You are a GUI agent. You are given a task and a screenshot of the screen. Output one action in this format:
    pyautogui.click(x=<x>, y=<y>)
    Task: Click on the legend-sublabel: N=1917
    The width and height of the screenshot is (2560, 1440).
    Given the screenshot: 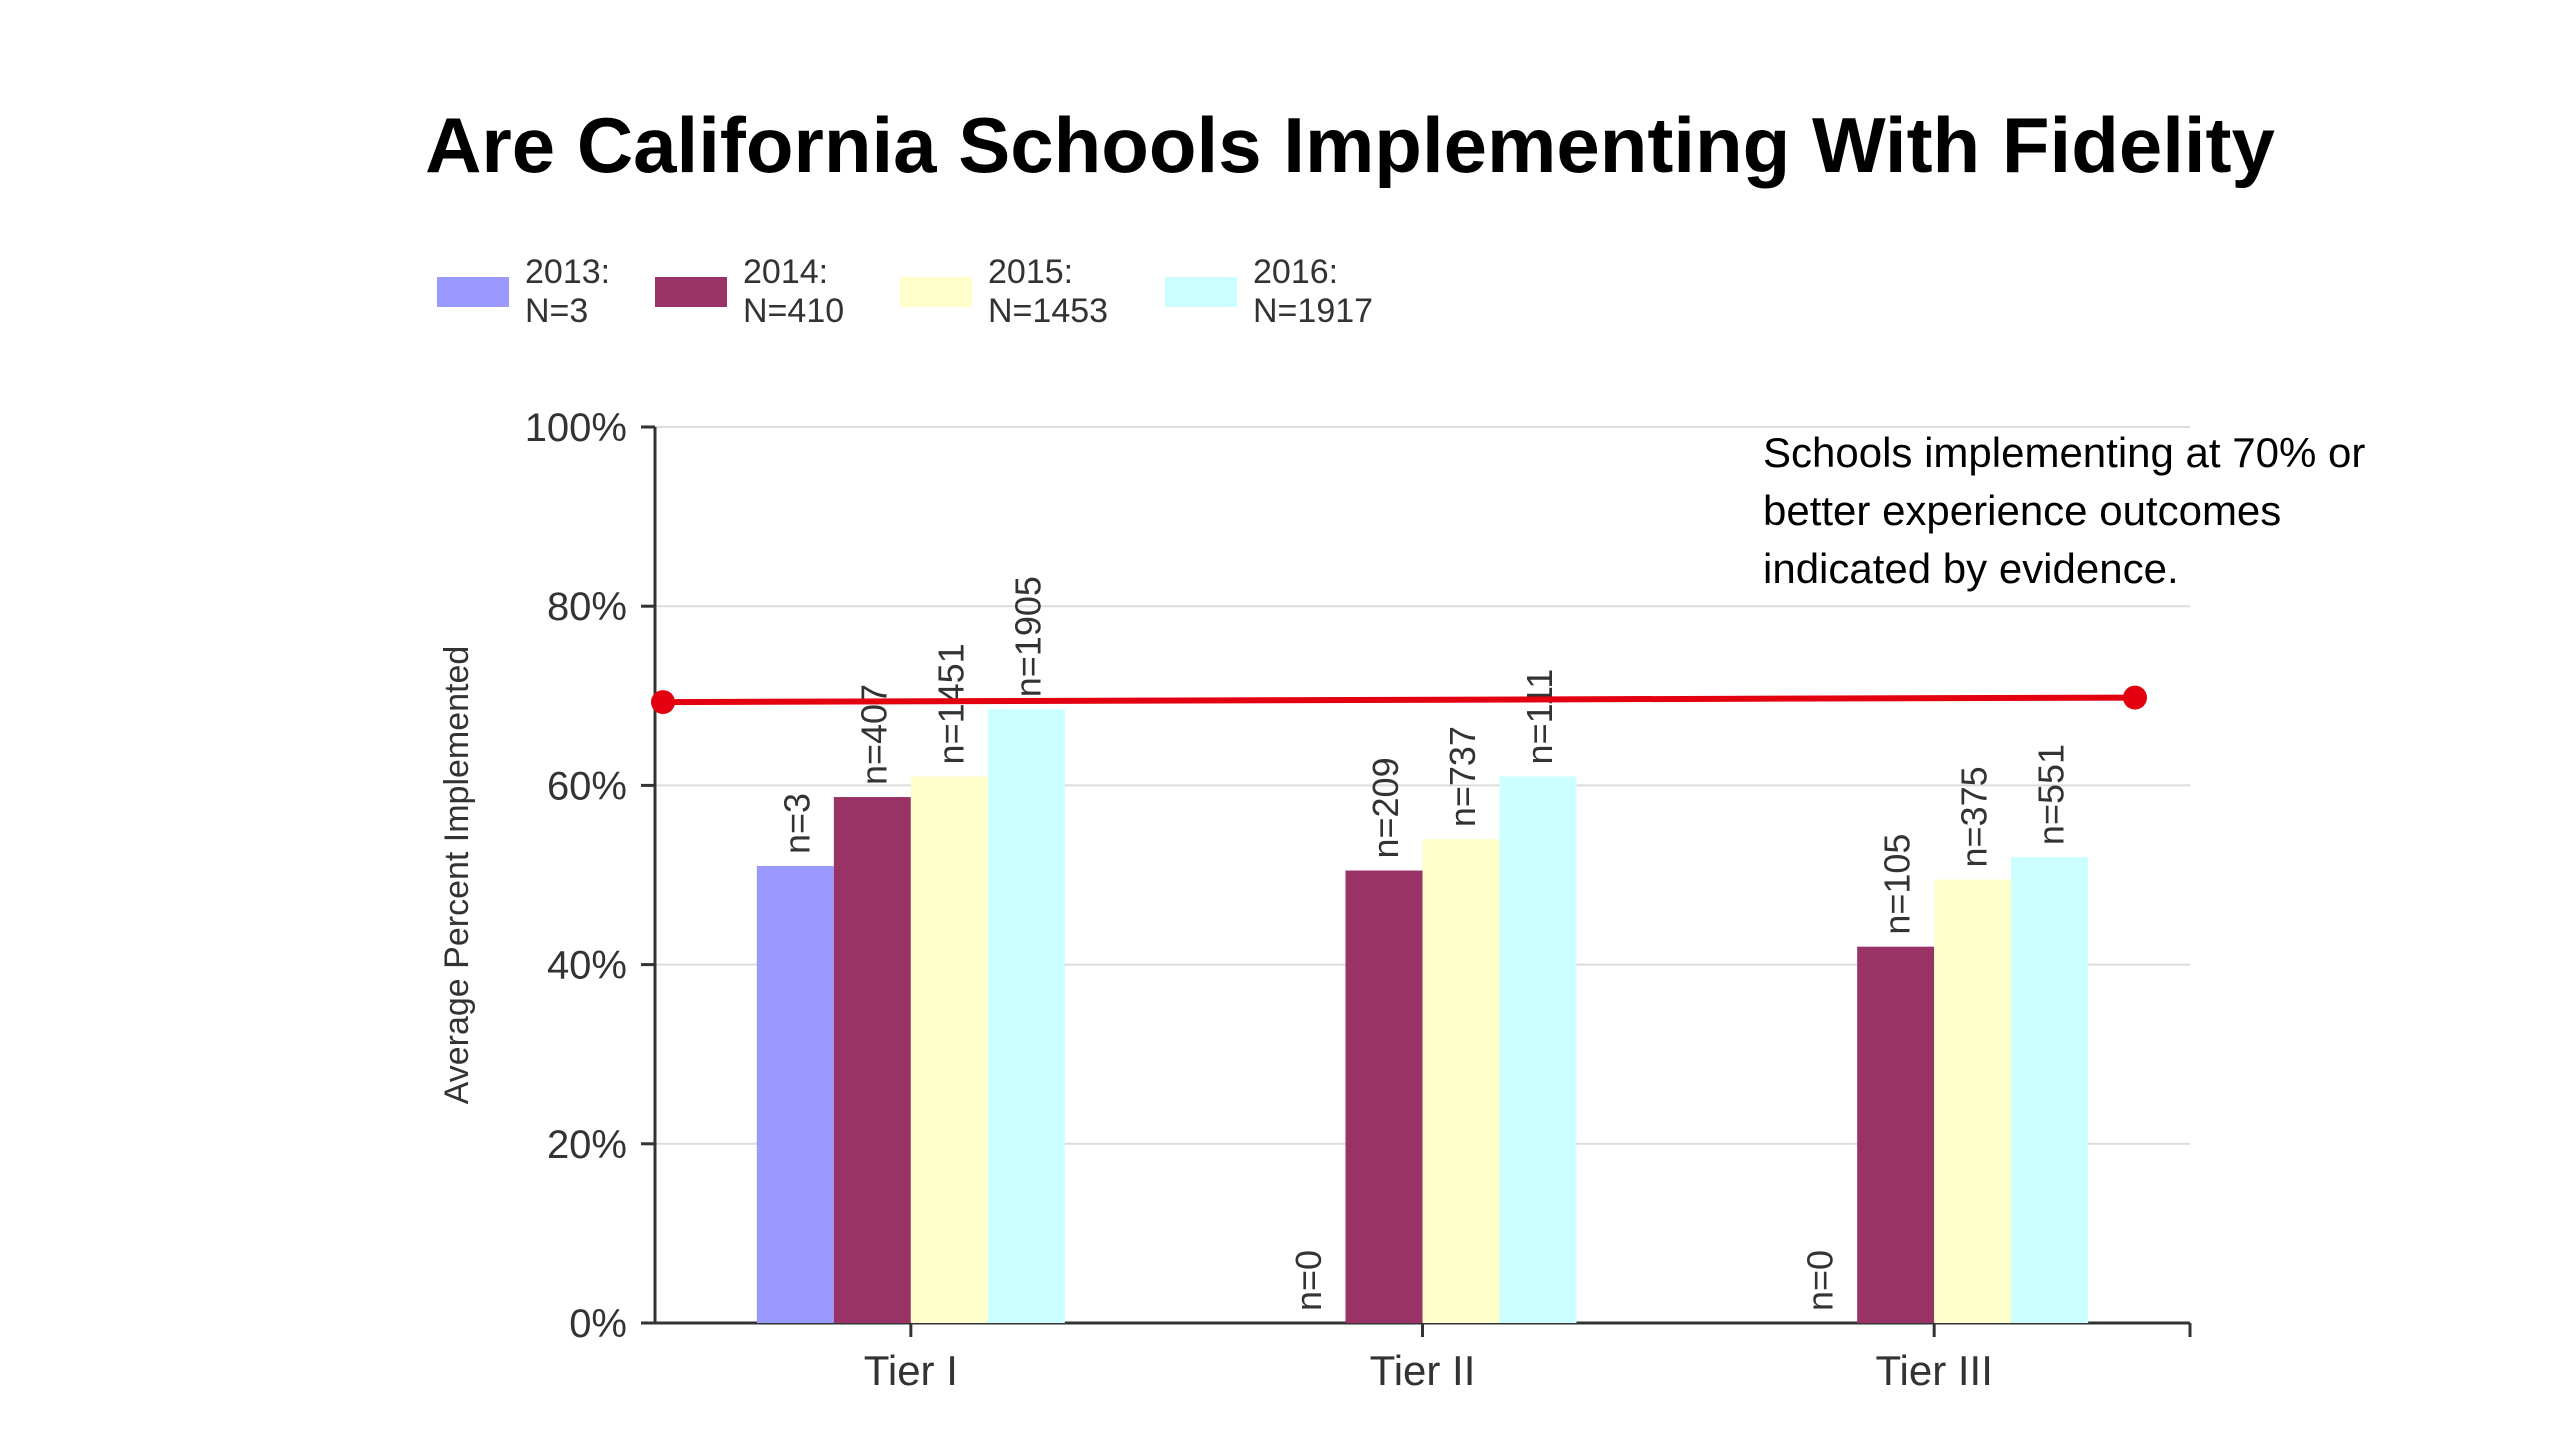 What is the action you would take?
    pyautogui.click(x=1313, y=311)
    